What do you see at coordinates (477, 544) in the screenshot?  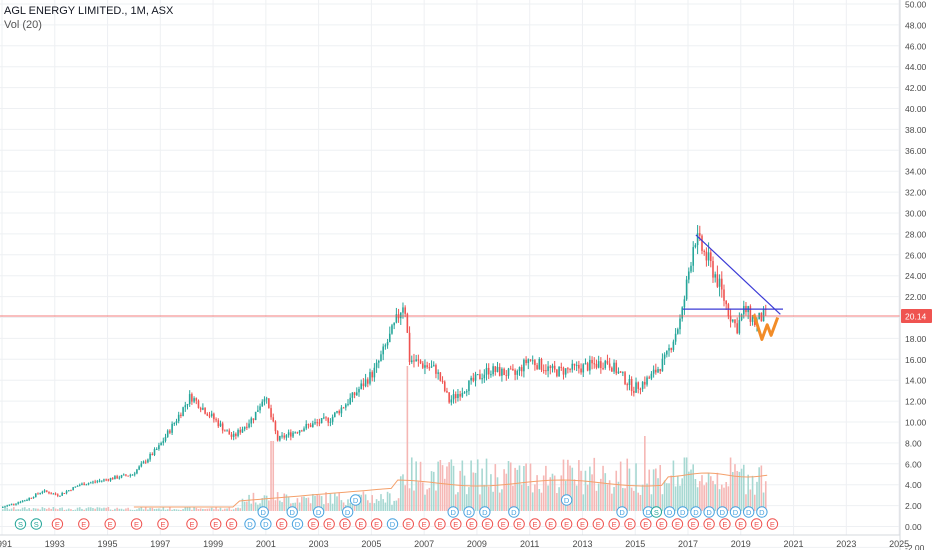 I see `x-tick-label: 2009` at bounding box center [477, 544].